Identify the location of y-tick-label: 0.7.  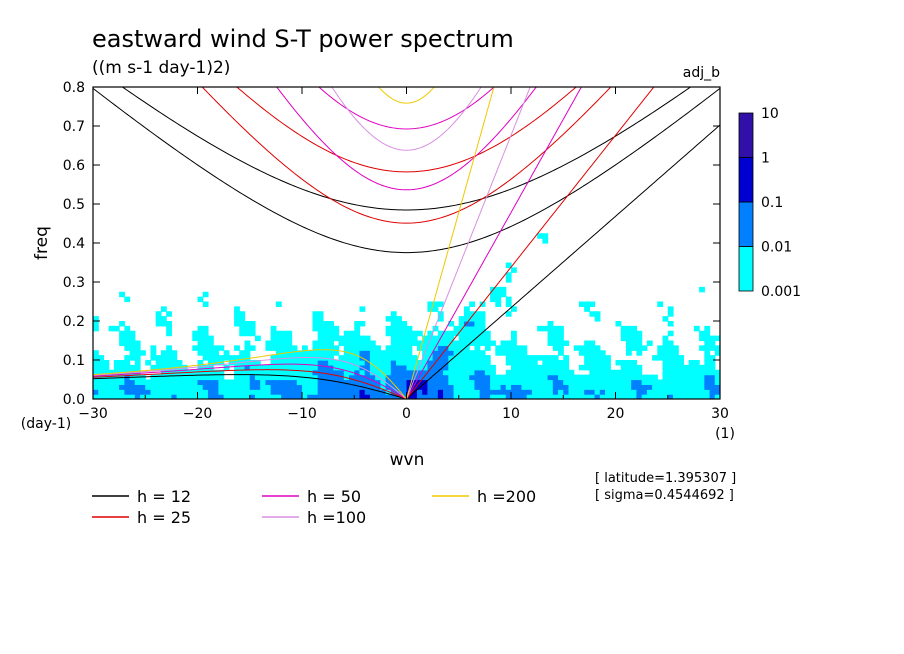
(74, 127).